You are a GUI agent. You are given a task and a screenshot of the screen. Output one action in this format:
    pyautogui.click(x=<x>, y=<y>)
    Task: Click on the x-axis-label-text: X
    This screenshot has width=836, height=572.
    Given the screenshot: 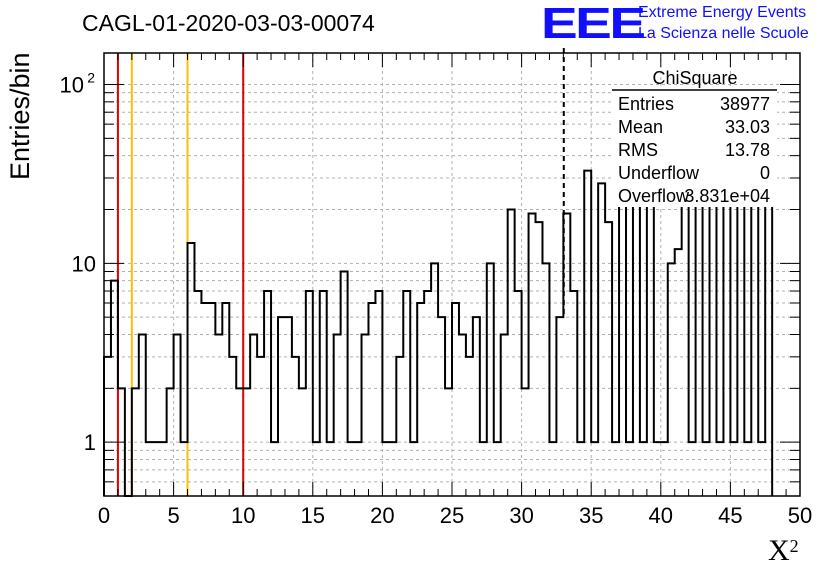 What is the action you would take?
    pyautogui.click(x=779, y=550)
    